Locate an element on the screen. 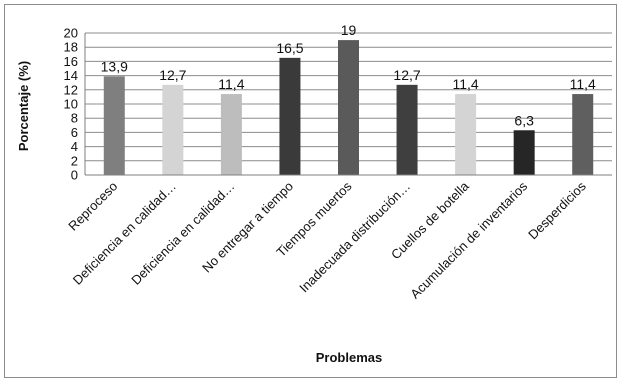 This screenshot has width=623, height=383. x-tick-label: Acumulación de inventarios is located at coordinates (468, 239).